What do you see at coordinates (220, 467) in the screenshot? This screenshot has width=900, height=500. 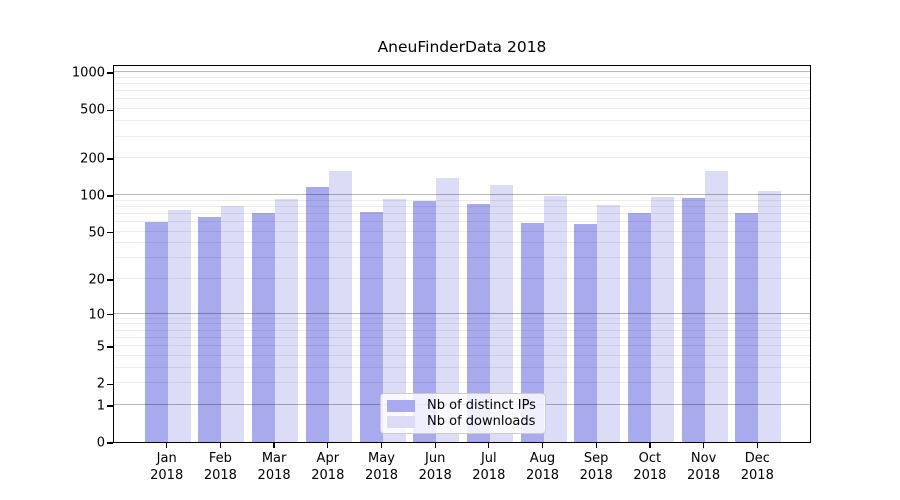 I see `x-tick-label-feb: Feb 2018` at bounding box center [220, 467].